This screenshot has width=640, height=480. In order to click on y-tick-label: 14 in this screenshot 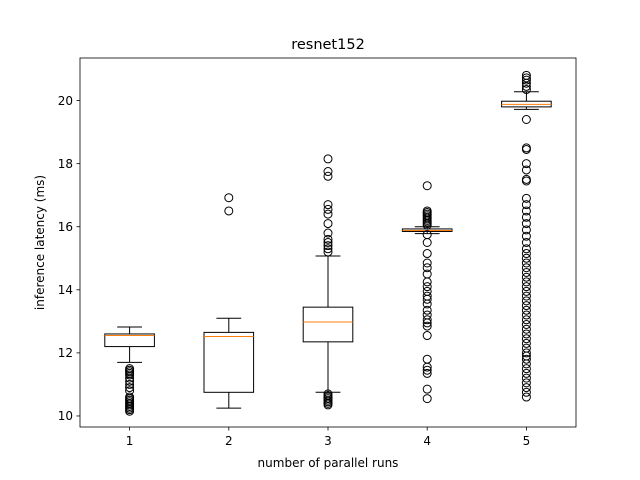, I will do `click(65, 290)`.